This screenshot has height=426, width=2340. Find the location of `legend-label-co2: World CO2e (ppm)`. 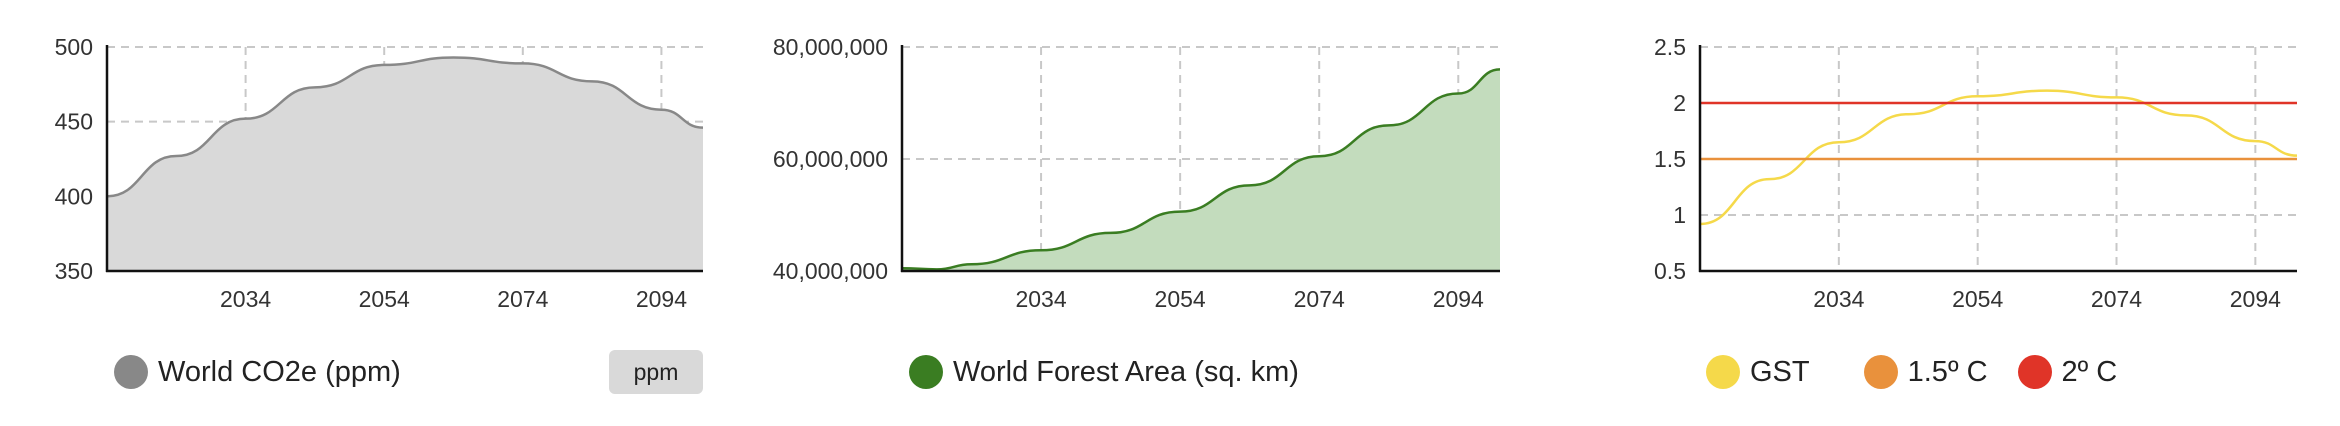

legend-label-co2: World CO2e (ppm) is located at coordinates (279, 371).